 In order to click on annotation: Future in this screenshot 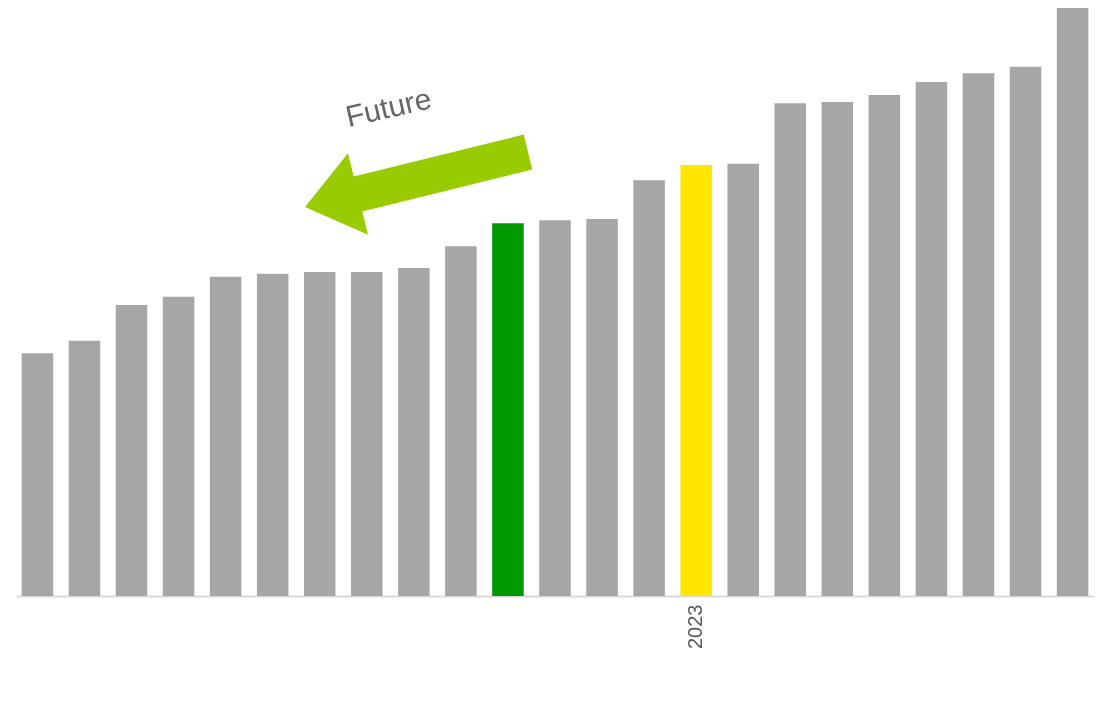, I will do `click(388, 107)`.